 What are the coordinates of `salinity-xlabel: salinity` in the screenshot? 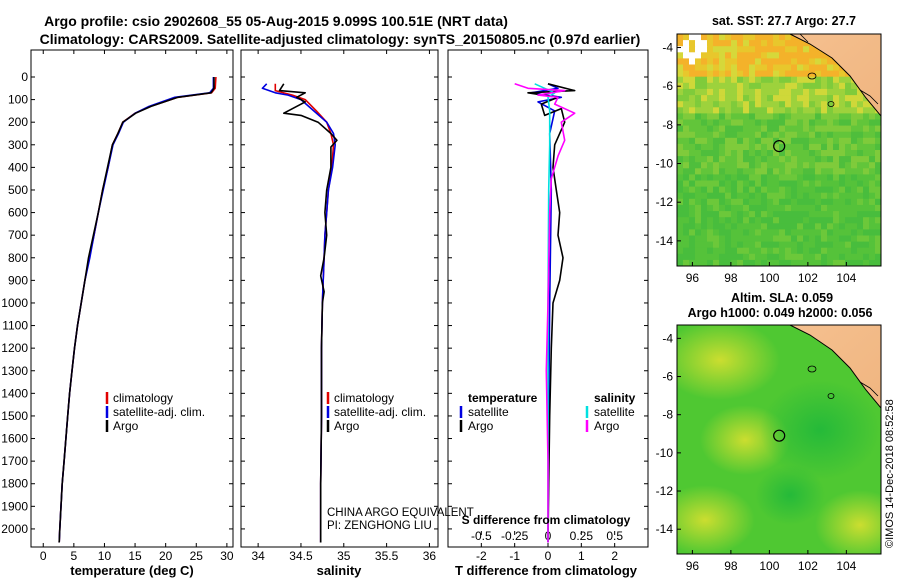 It's located at (340, 570).